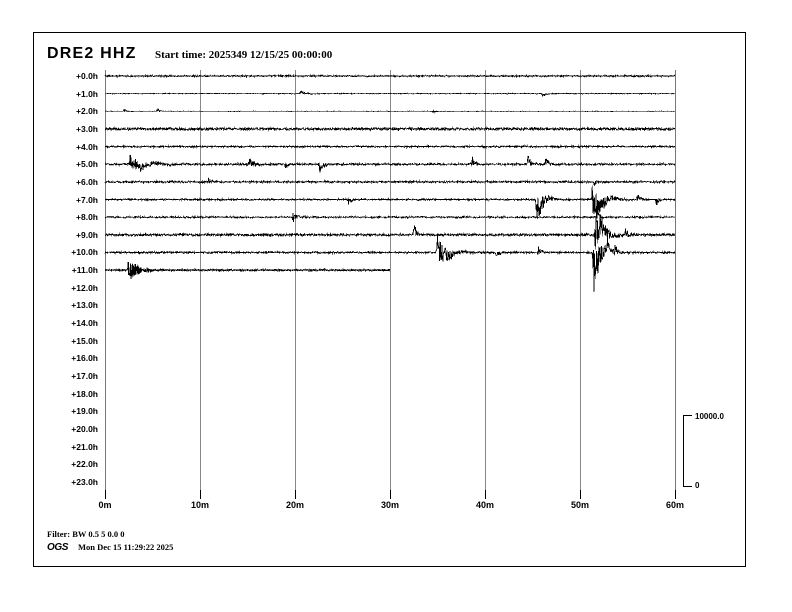 The image size is (792, 612). What do you see at coordinates (126, 547) in the screenshot?
I see `generated-timestamp: Mon Dec 15 11:29:22 2025` at bounding box center [126, 547].